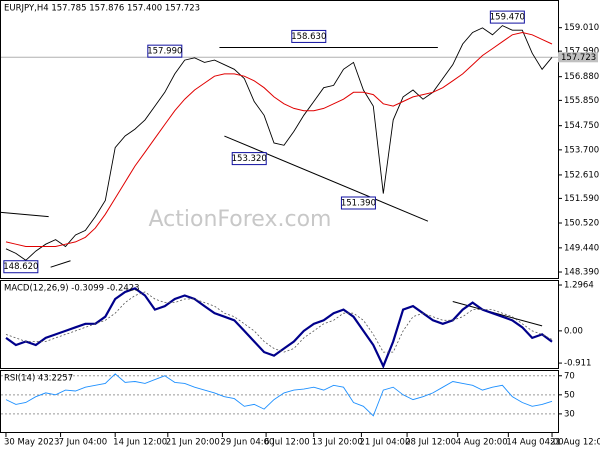  Describe the element at coordinates (569, 414) in the screenshot. I see `y-tick-label: 30` at that location.